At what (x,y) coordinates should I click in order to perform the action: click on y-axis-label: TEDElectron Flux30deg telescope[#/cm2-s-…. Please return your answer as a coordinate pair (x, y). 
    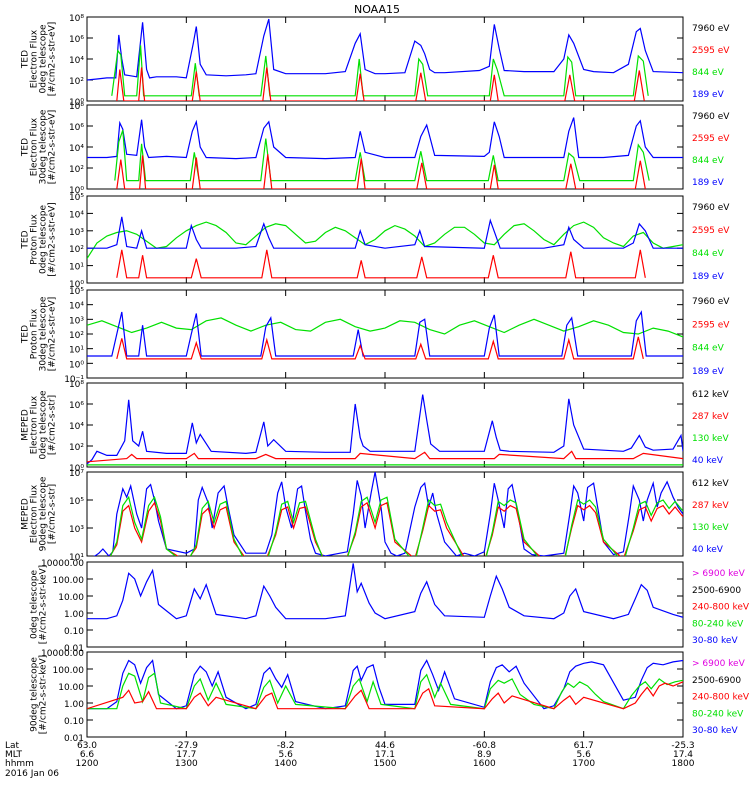
    Looking at the image, I should click on (39, 146).